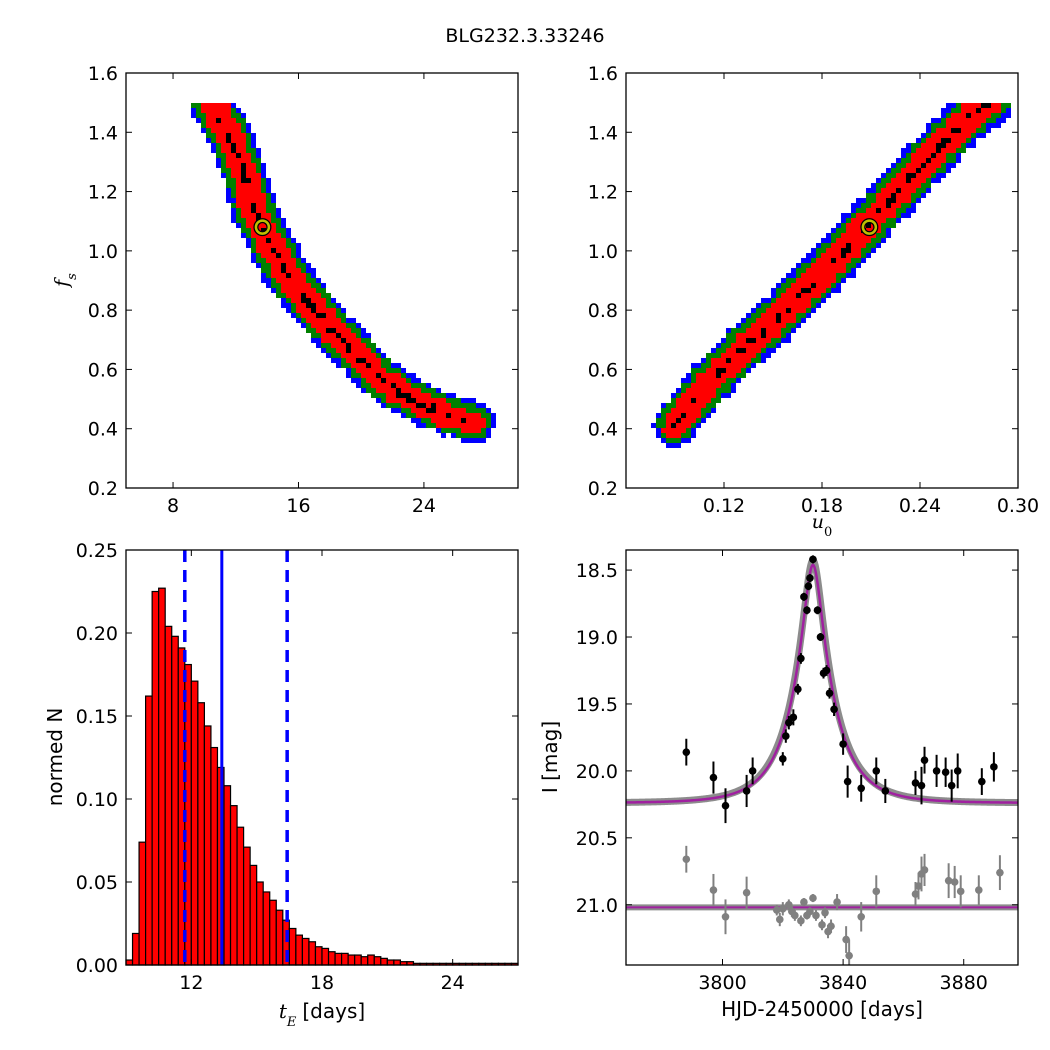 The height and width of the screenshot is (1050, 1050). Describe the element at coordinates (783, 759) in the screenshot. I see `photometry-point` at that location.